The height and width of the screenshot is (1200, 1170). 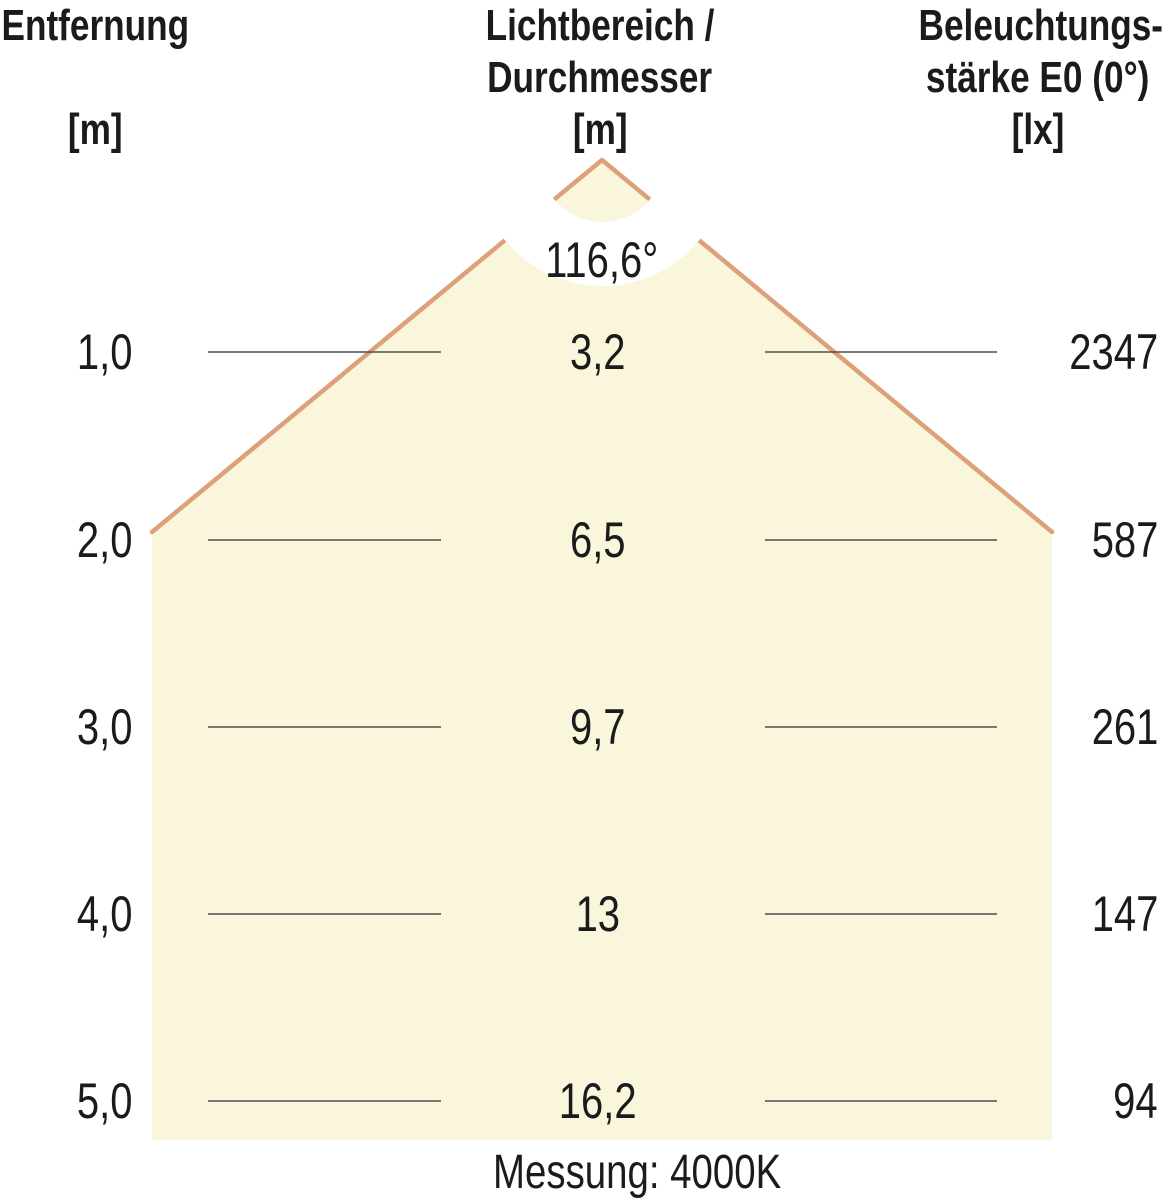 I want to click on header-unit: [lx], so click(x=1038, y=129).